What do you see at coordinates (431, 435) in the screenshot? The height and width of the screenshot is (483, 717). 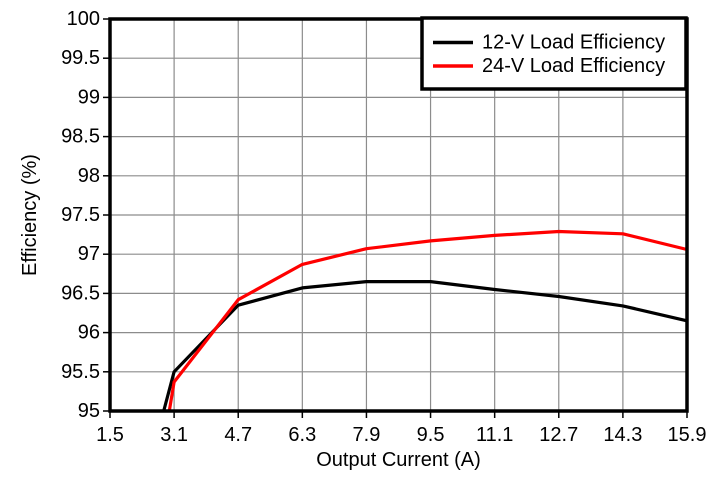 I see `x-tick-label: 9.5` at bounding box center [431, 435].